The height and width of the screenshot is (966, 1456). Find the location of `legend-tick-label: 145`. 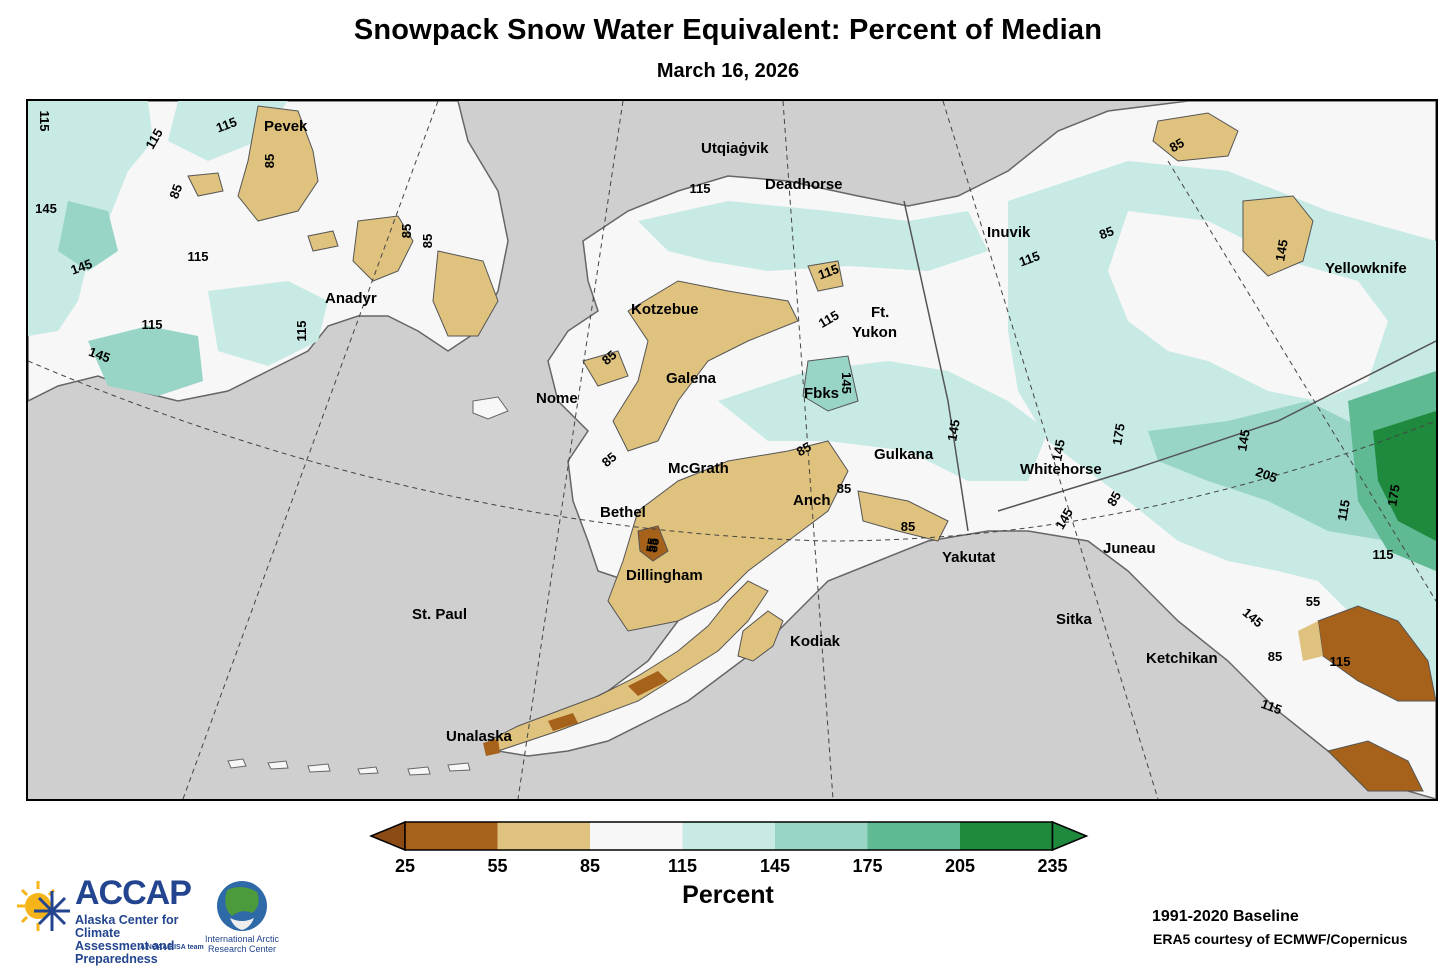

legend-tick-label: 145 is located at coordinates (775, 866).